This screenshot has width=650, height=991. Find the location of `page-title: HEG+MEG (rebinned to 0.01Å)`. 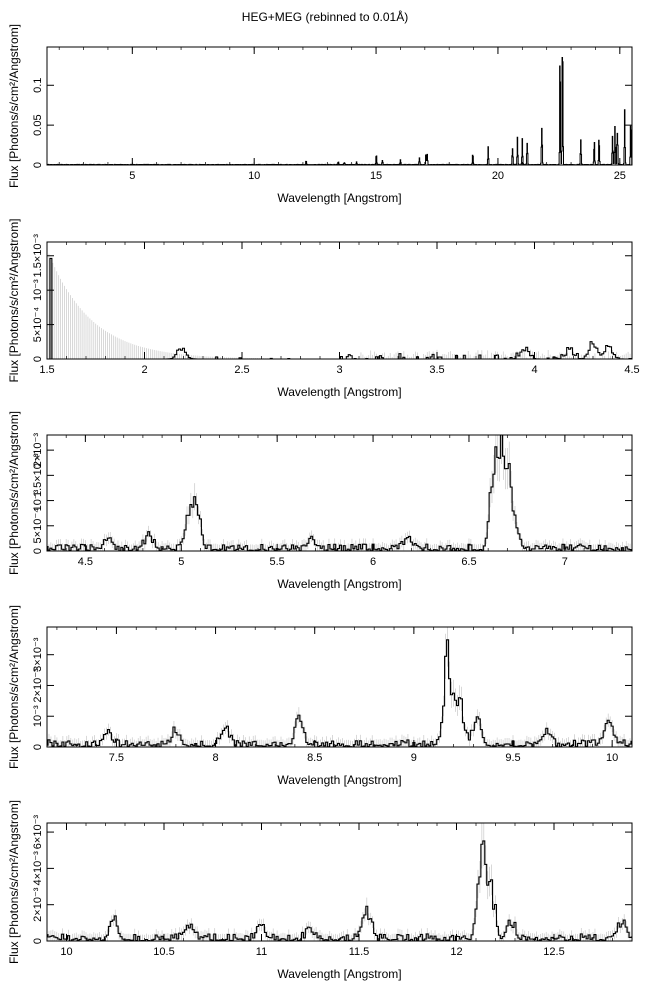

page-title: HEG+MEG (rebinned to 0.01Å) is located at coordinates (325, 17).